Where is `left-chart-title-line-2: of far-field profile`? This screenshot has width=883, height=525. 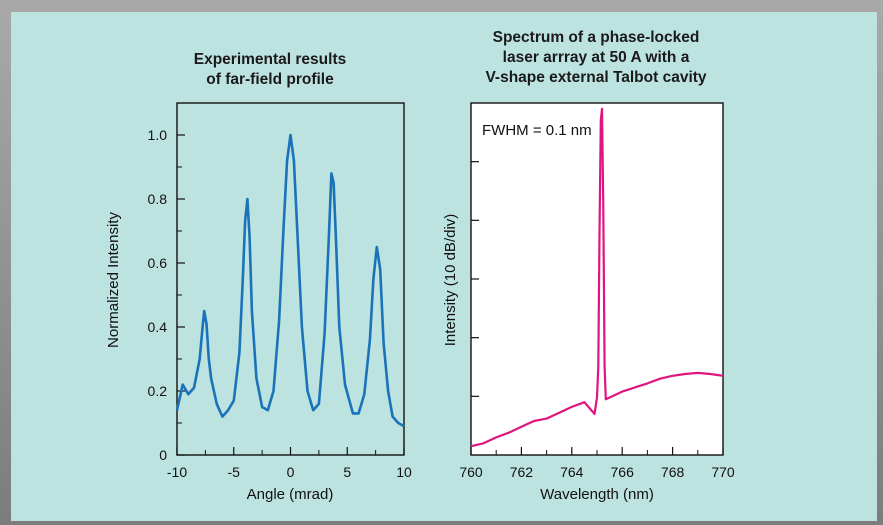
left-chart-title-line-2: of far-field profile is located at coordinates (270, 79).